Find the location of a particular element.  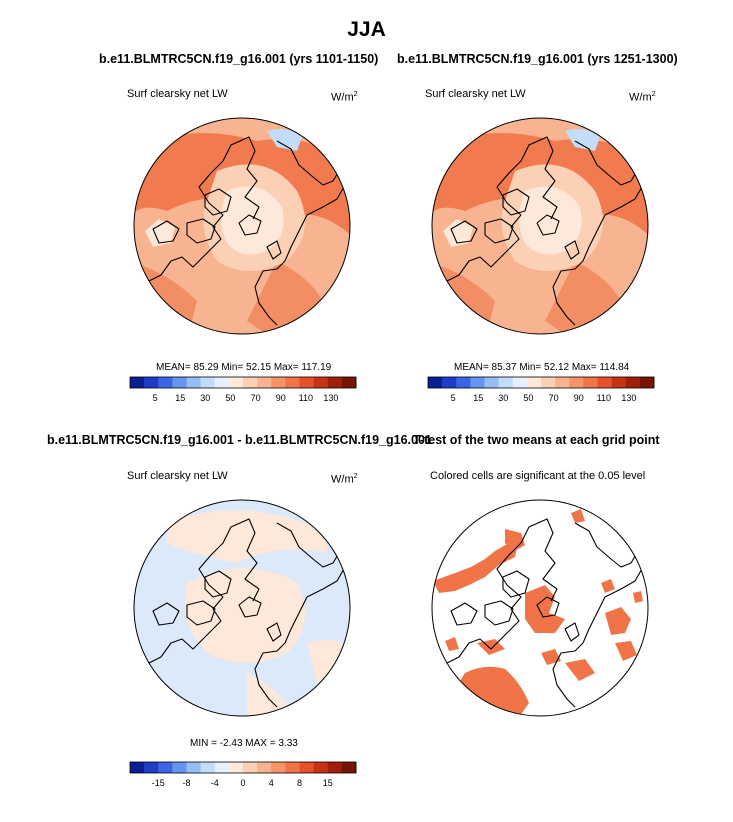

panel1-unit-label: W/m2 is located at coordinates (344, 97).